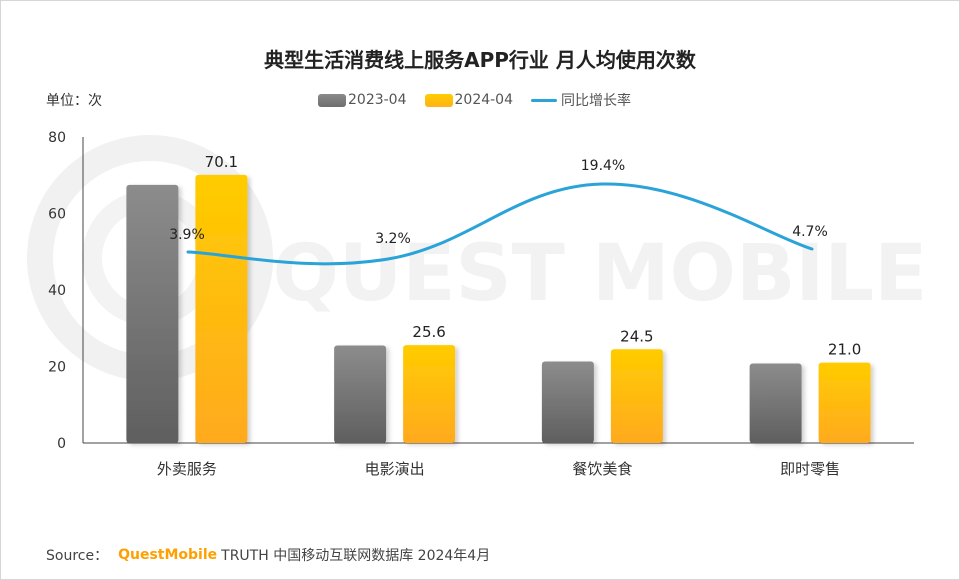  What do you see at coordinates (187, 469) in the screenshot?
I see `x-category-label: 外卖服务` at bounding box center [187, 469].